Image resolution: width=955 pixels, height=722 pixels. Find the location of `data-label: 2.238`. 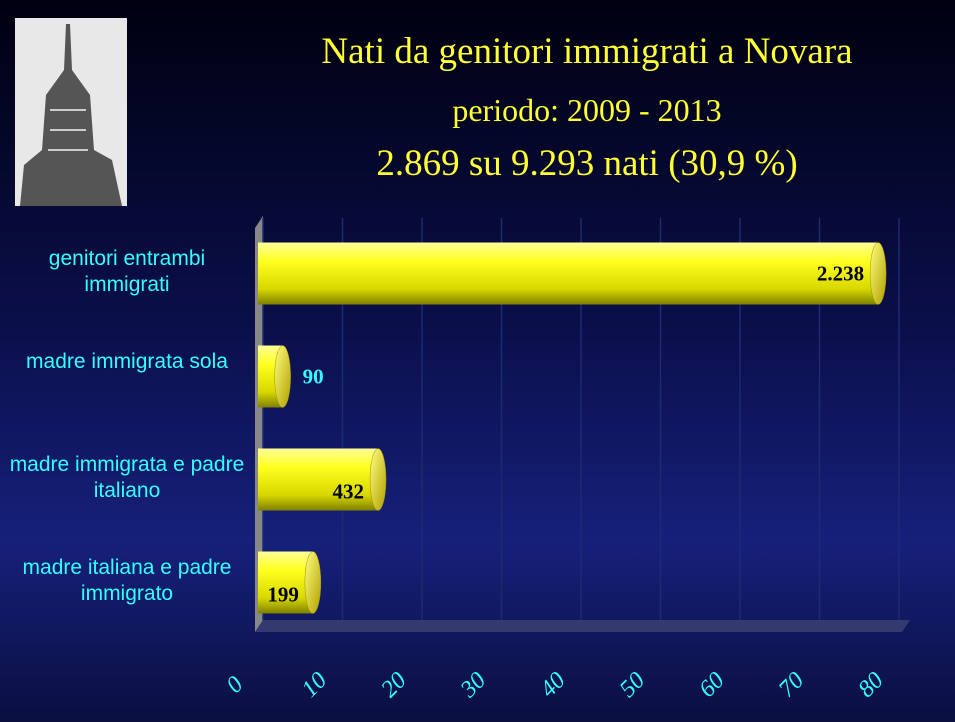

data-label: 2.238 is located at coordinates (840, 274).